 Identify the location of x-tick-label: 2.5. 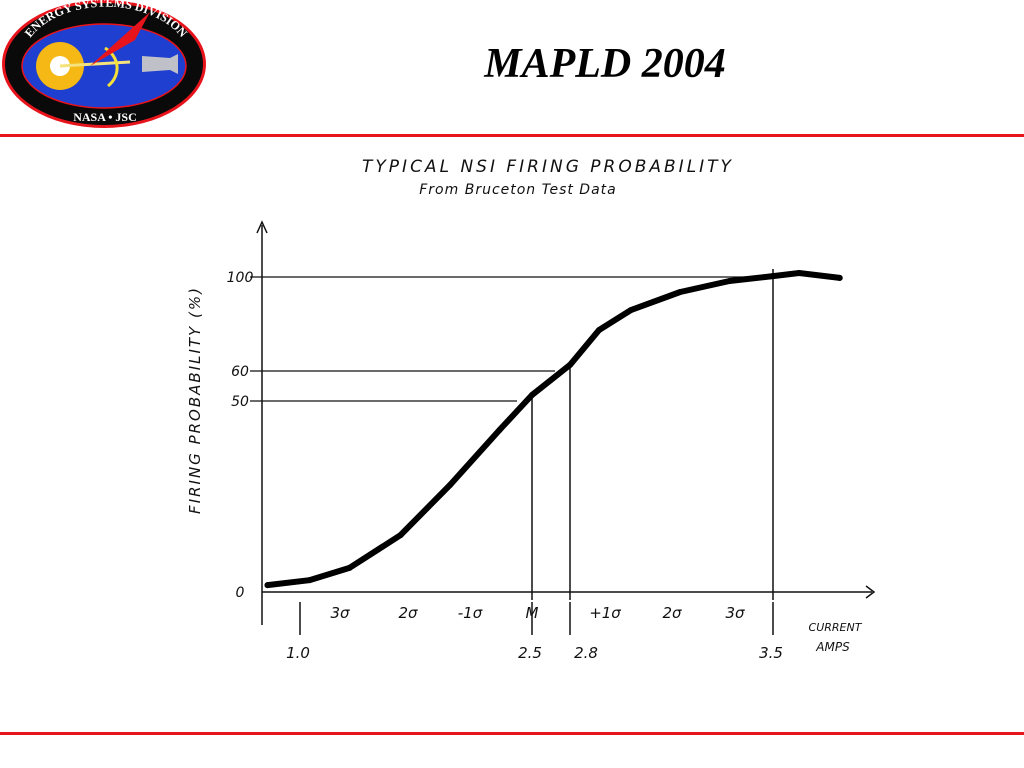
(530, 653).